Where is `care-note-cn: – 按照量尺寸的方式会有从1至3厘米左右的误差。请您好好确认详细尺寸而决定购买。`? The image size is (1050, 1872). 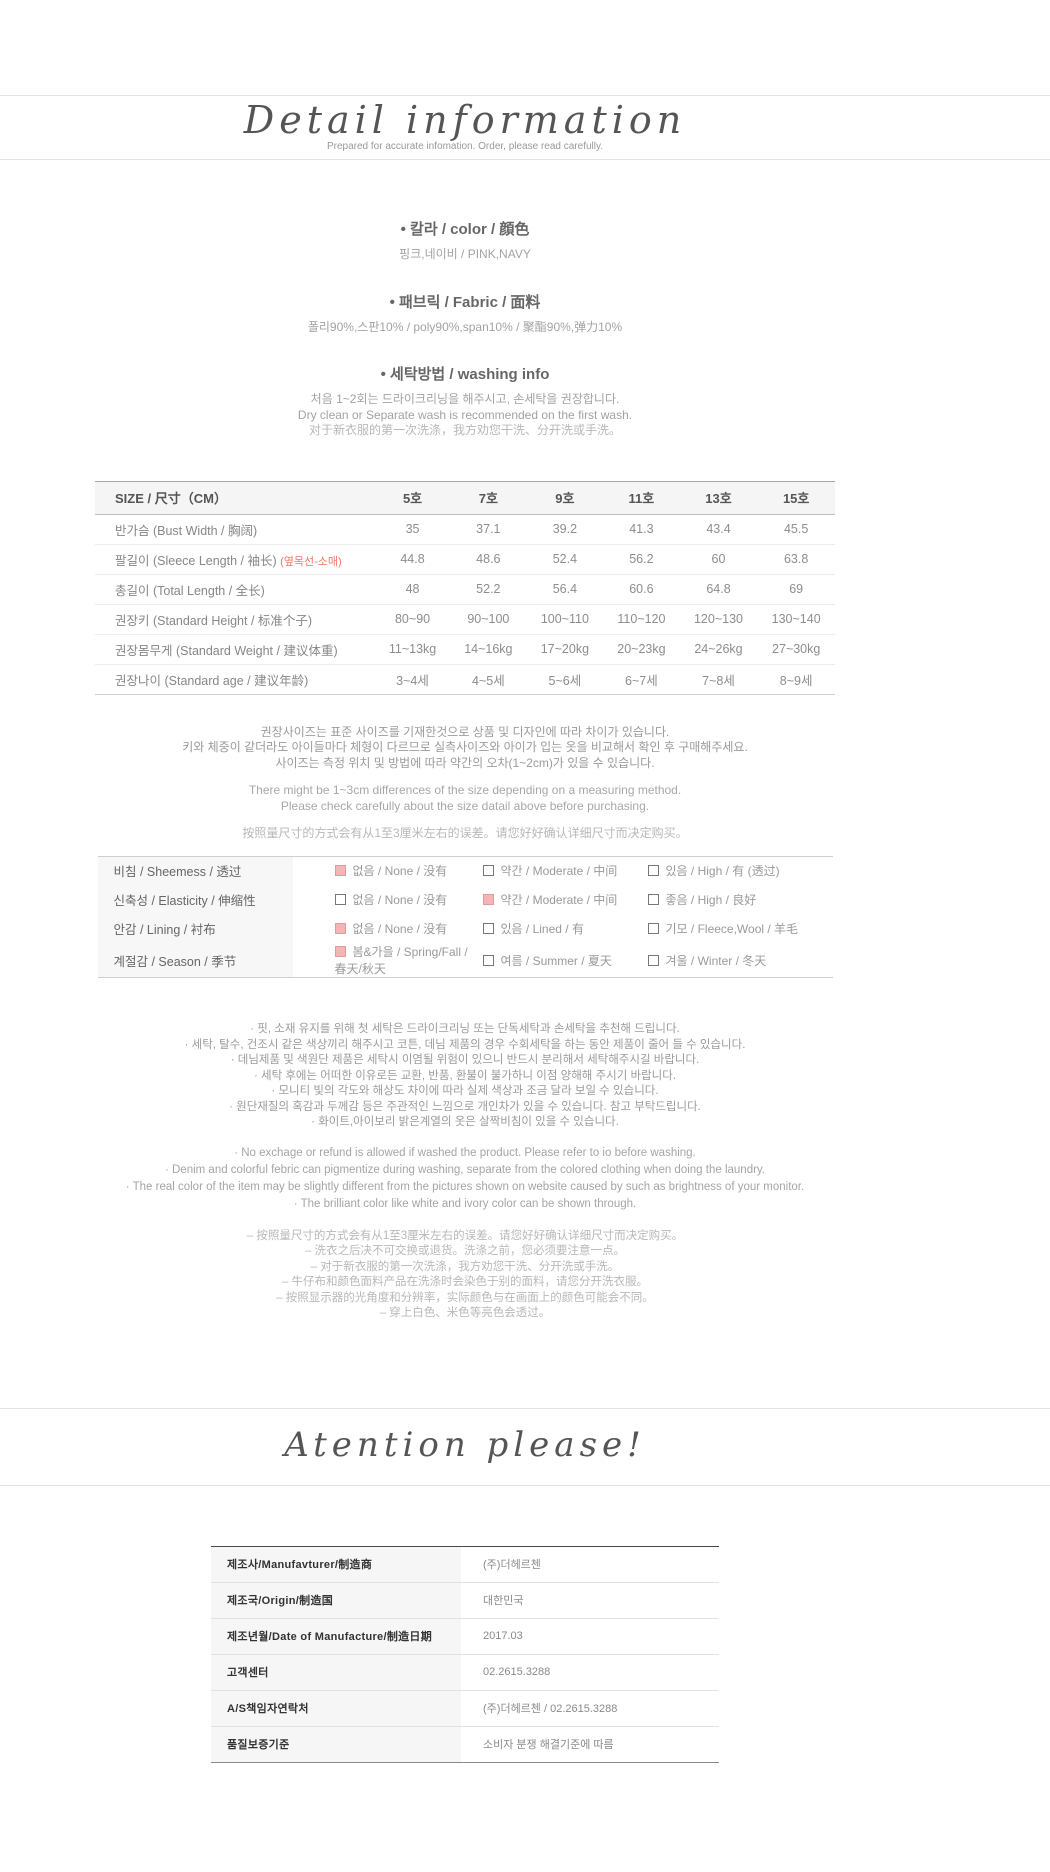
care-note-cn: – 按照量尺寸的方式会有从1至3厘米左右的误差。请您好好确认详细尺寸而决定购买。 is located at coordinates (465, 1235).